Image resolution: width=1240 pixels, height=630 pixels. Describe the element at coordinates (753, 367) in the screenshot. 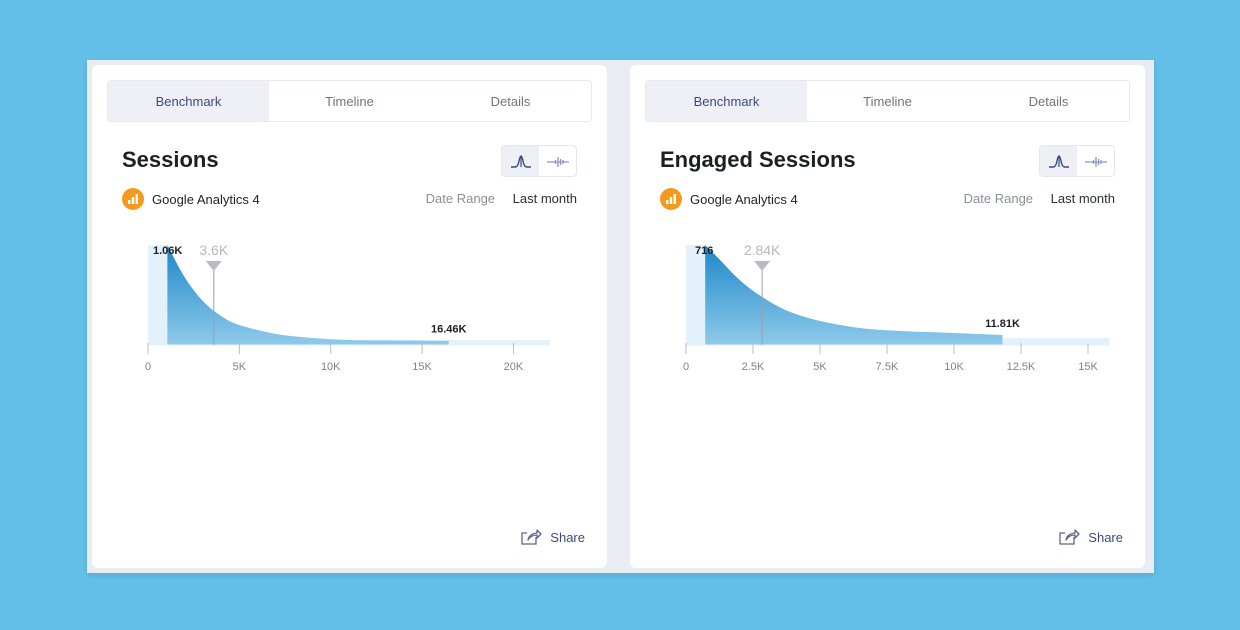

I see `x-tick-label: 2.5K` at that location.